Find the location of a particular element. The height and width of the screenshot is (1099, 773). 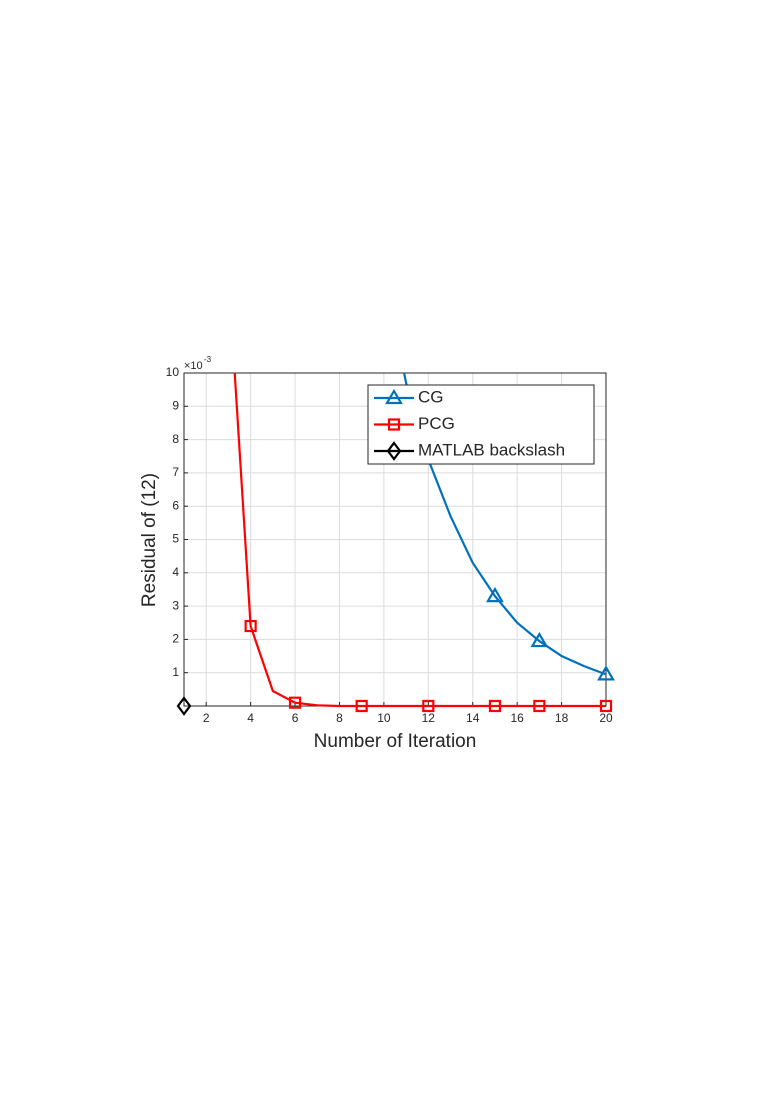

y-tick-label: 1 is located at coordinates (175, 672).